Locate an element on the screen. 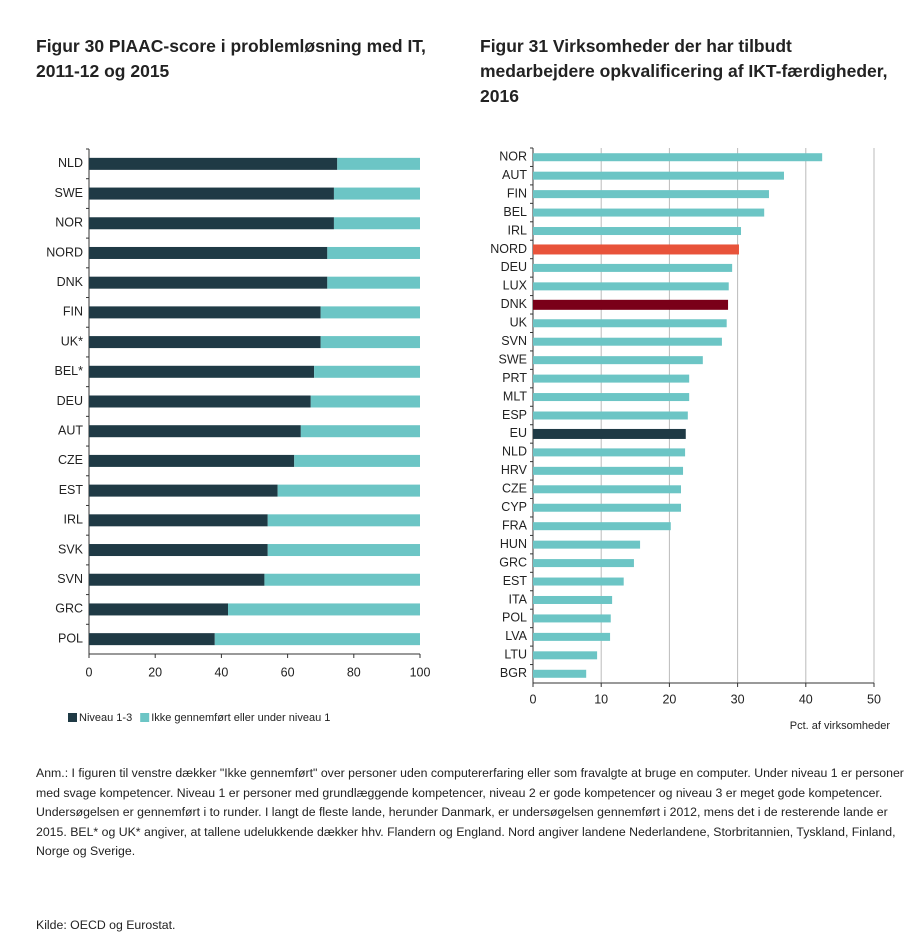 The width and height of the screenshot is (904, 945). y-tick-label: LVA is located at coordinates (516, 636).